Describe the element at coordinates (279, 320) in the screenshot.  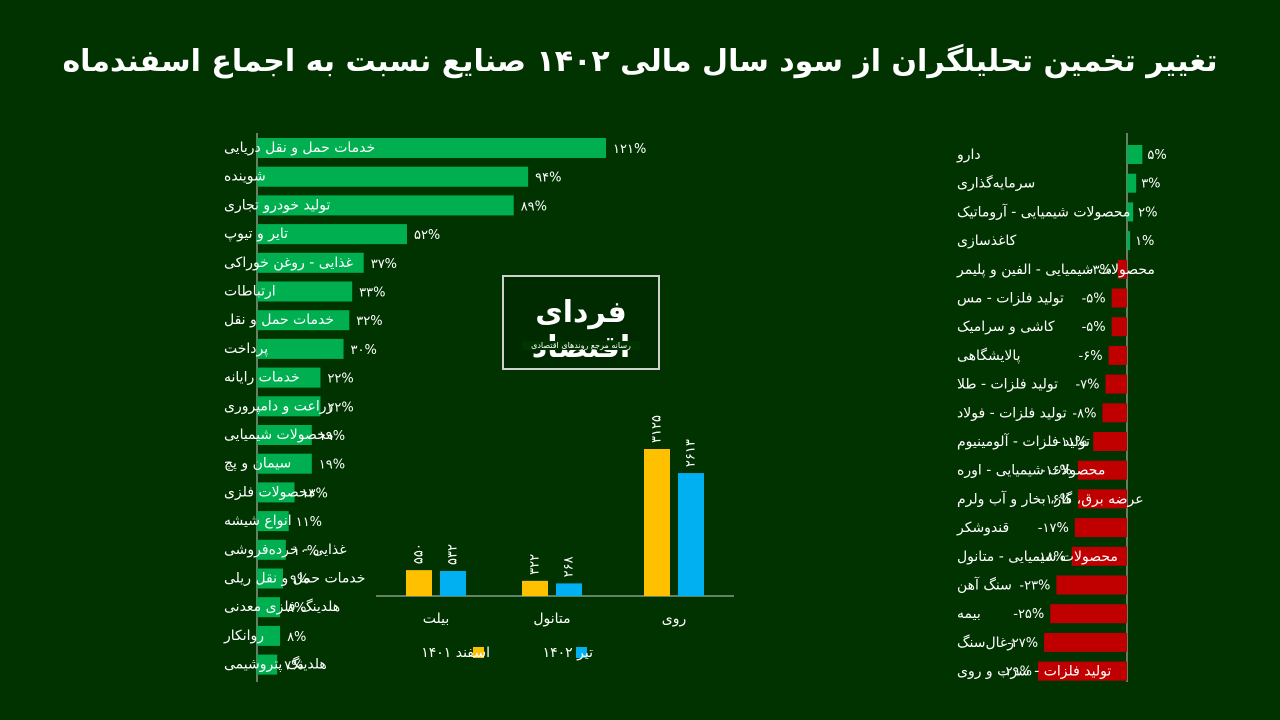
I see `category-label: خدمات حمل و نقل` at that location.